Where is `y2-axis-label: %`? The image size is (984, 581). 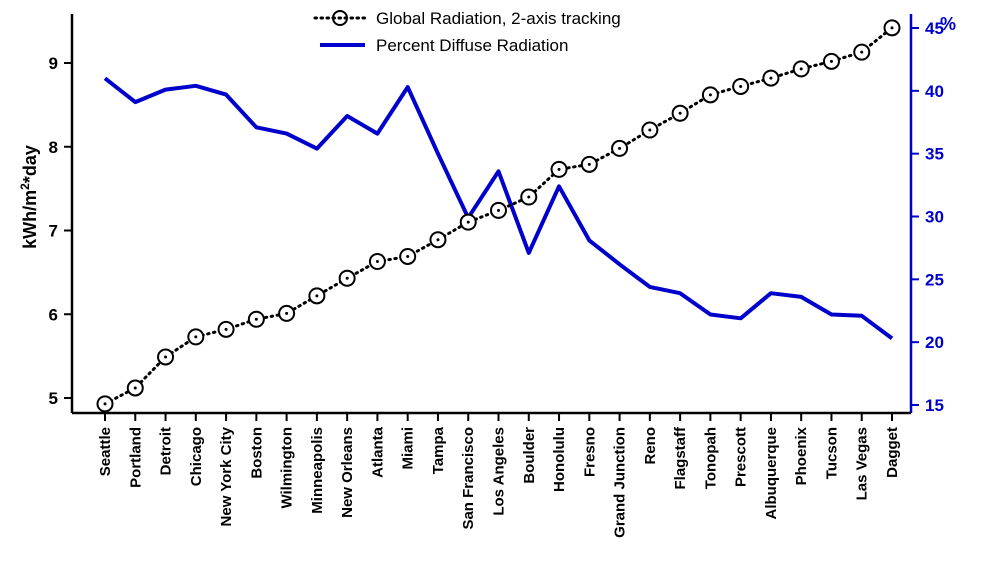
y2-axis-label: % is located at coordinates (948, 24).